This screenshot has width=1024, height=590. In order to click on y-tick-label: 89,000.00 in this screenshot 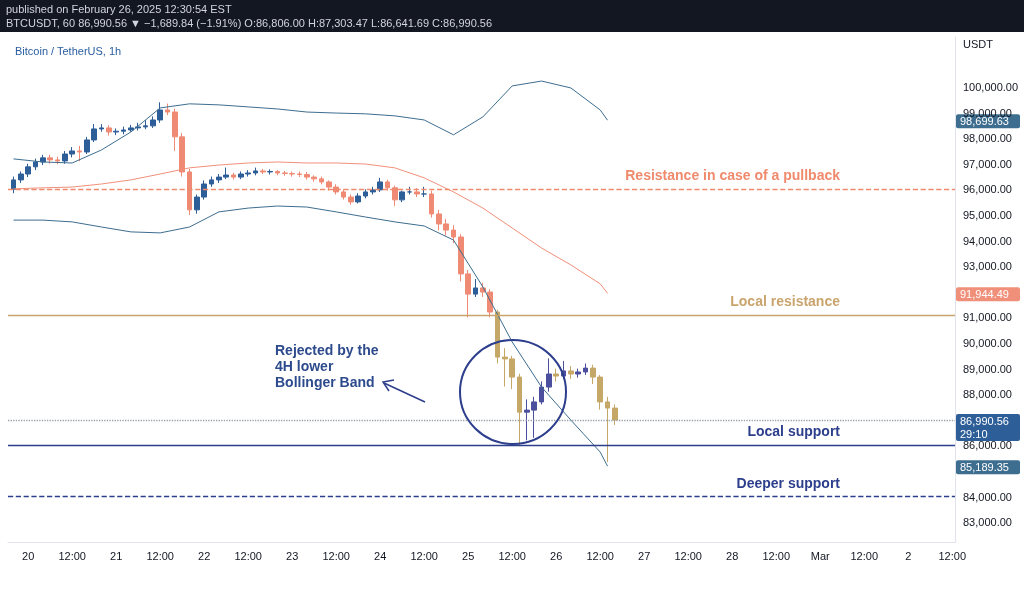, I will do `click(987, 368)`.